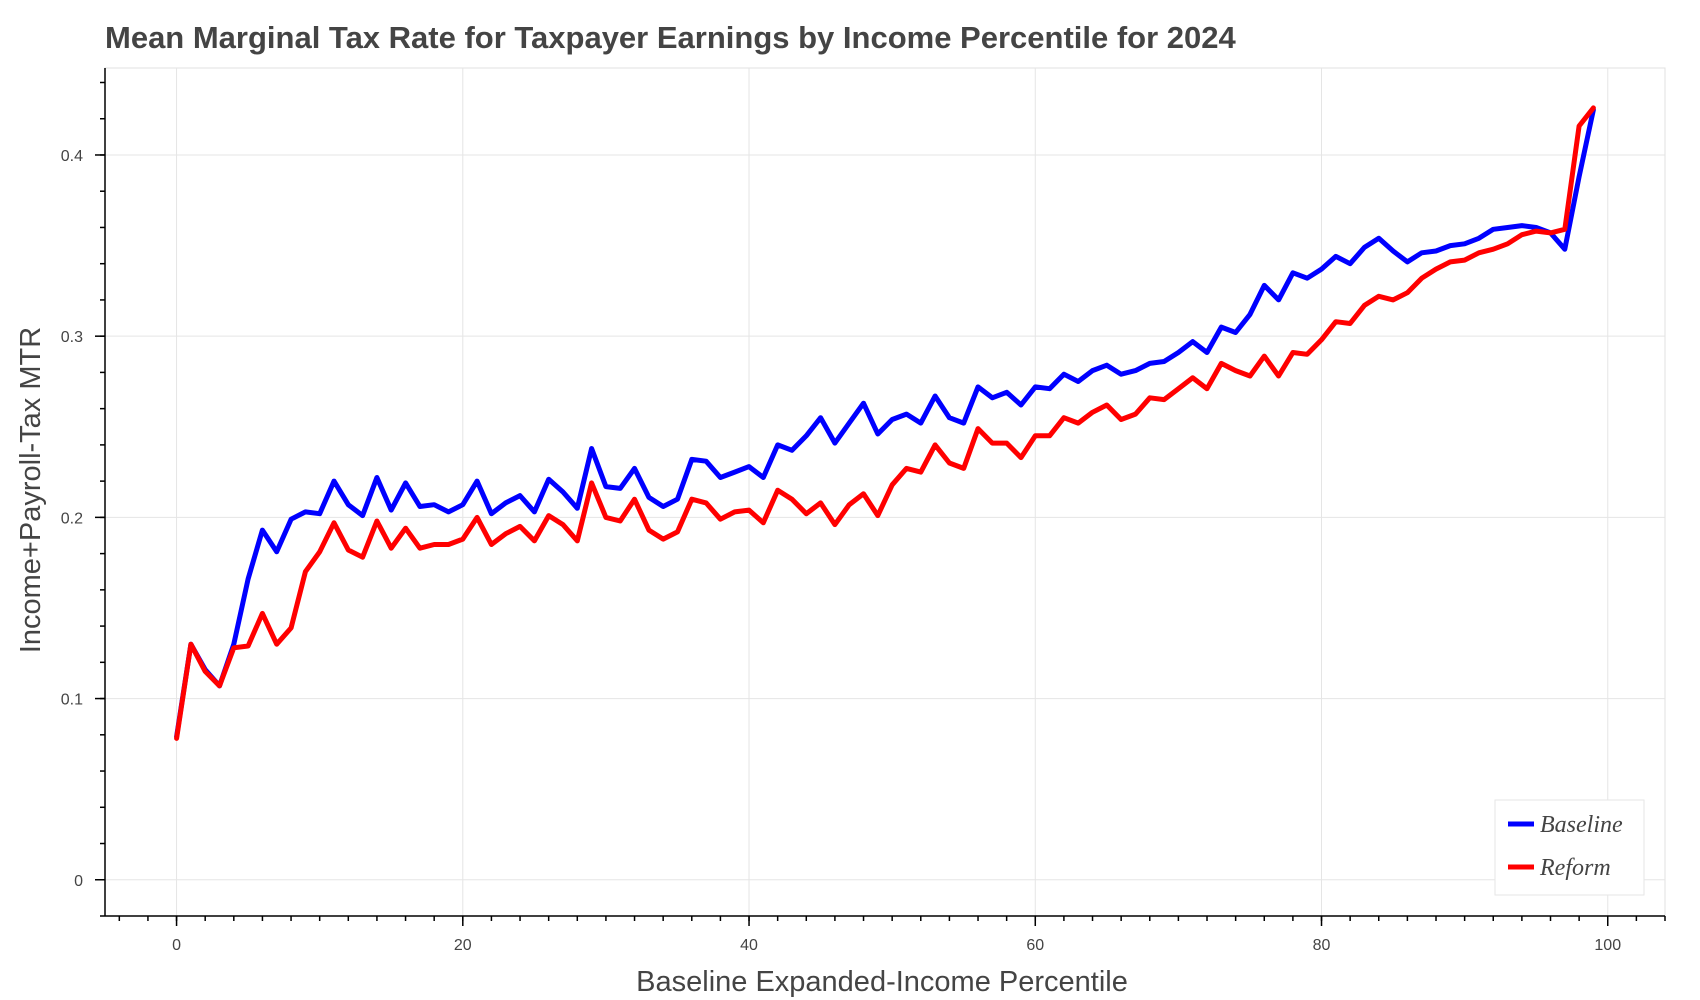 This screenshot has width=1700, height=1000. Describe the element at coordinates (463, 945) in the screenshot. I see `x-tick-label: 20` at that location.